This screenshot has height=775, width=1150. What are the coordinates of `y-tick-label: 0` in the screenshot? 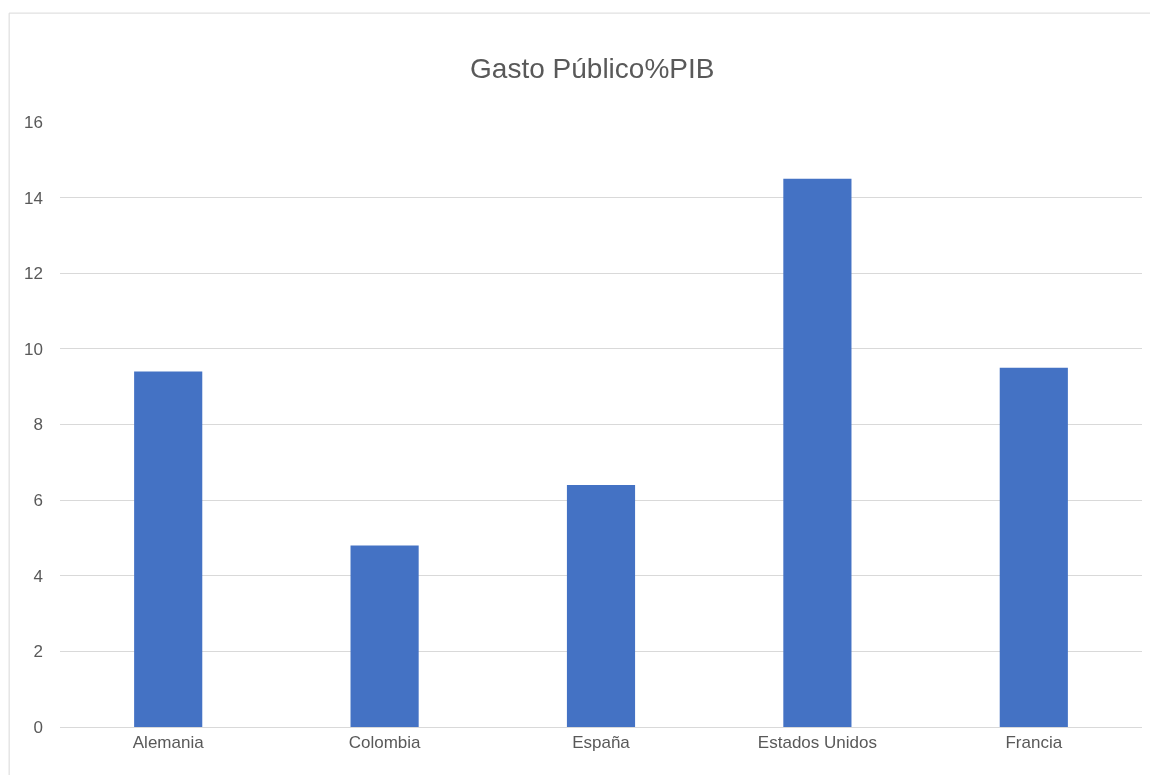 It's located at (38, 727).